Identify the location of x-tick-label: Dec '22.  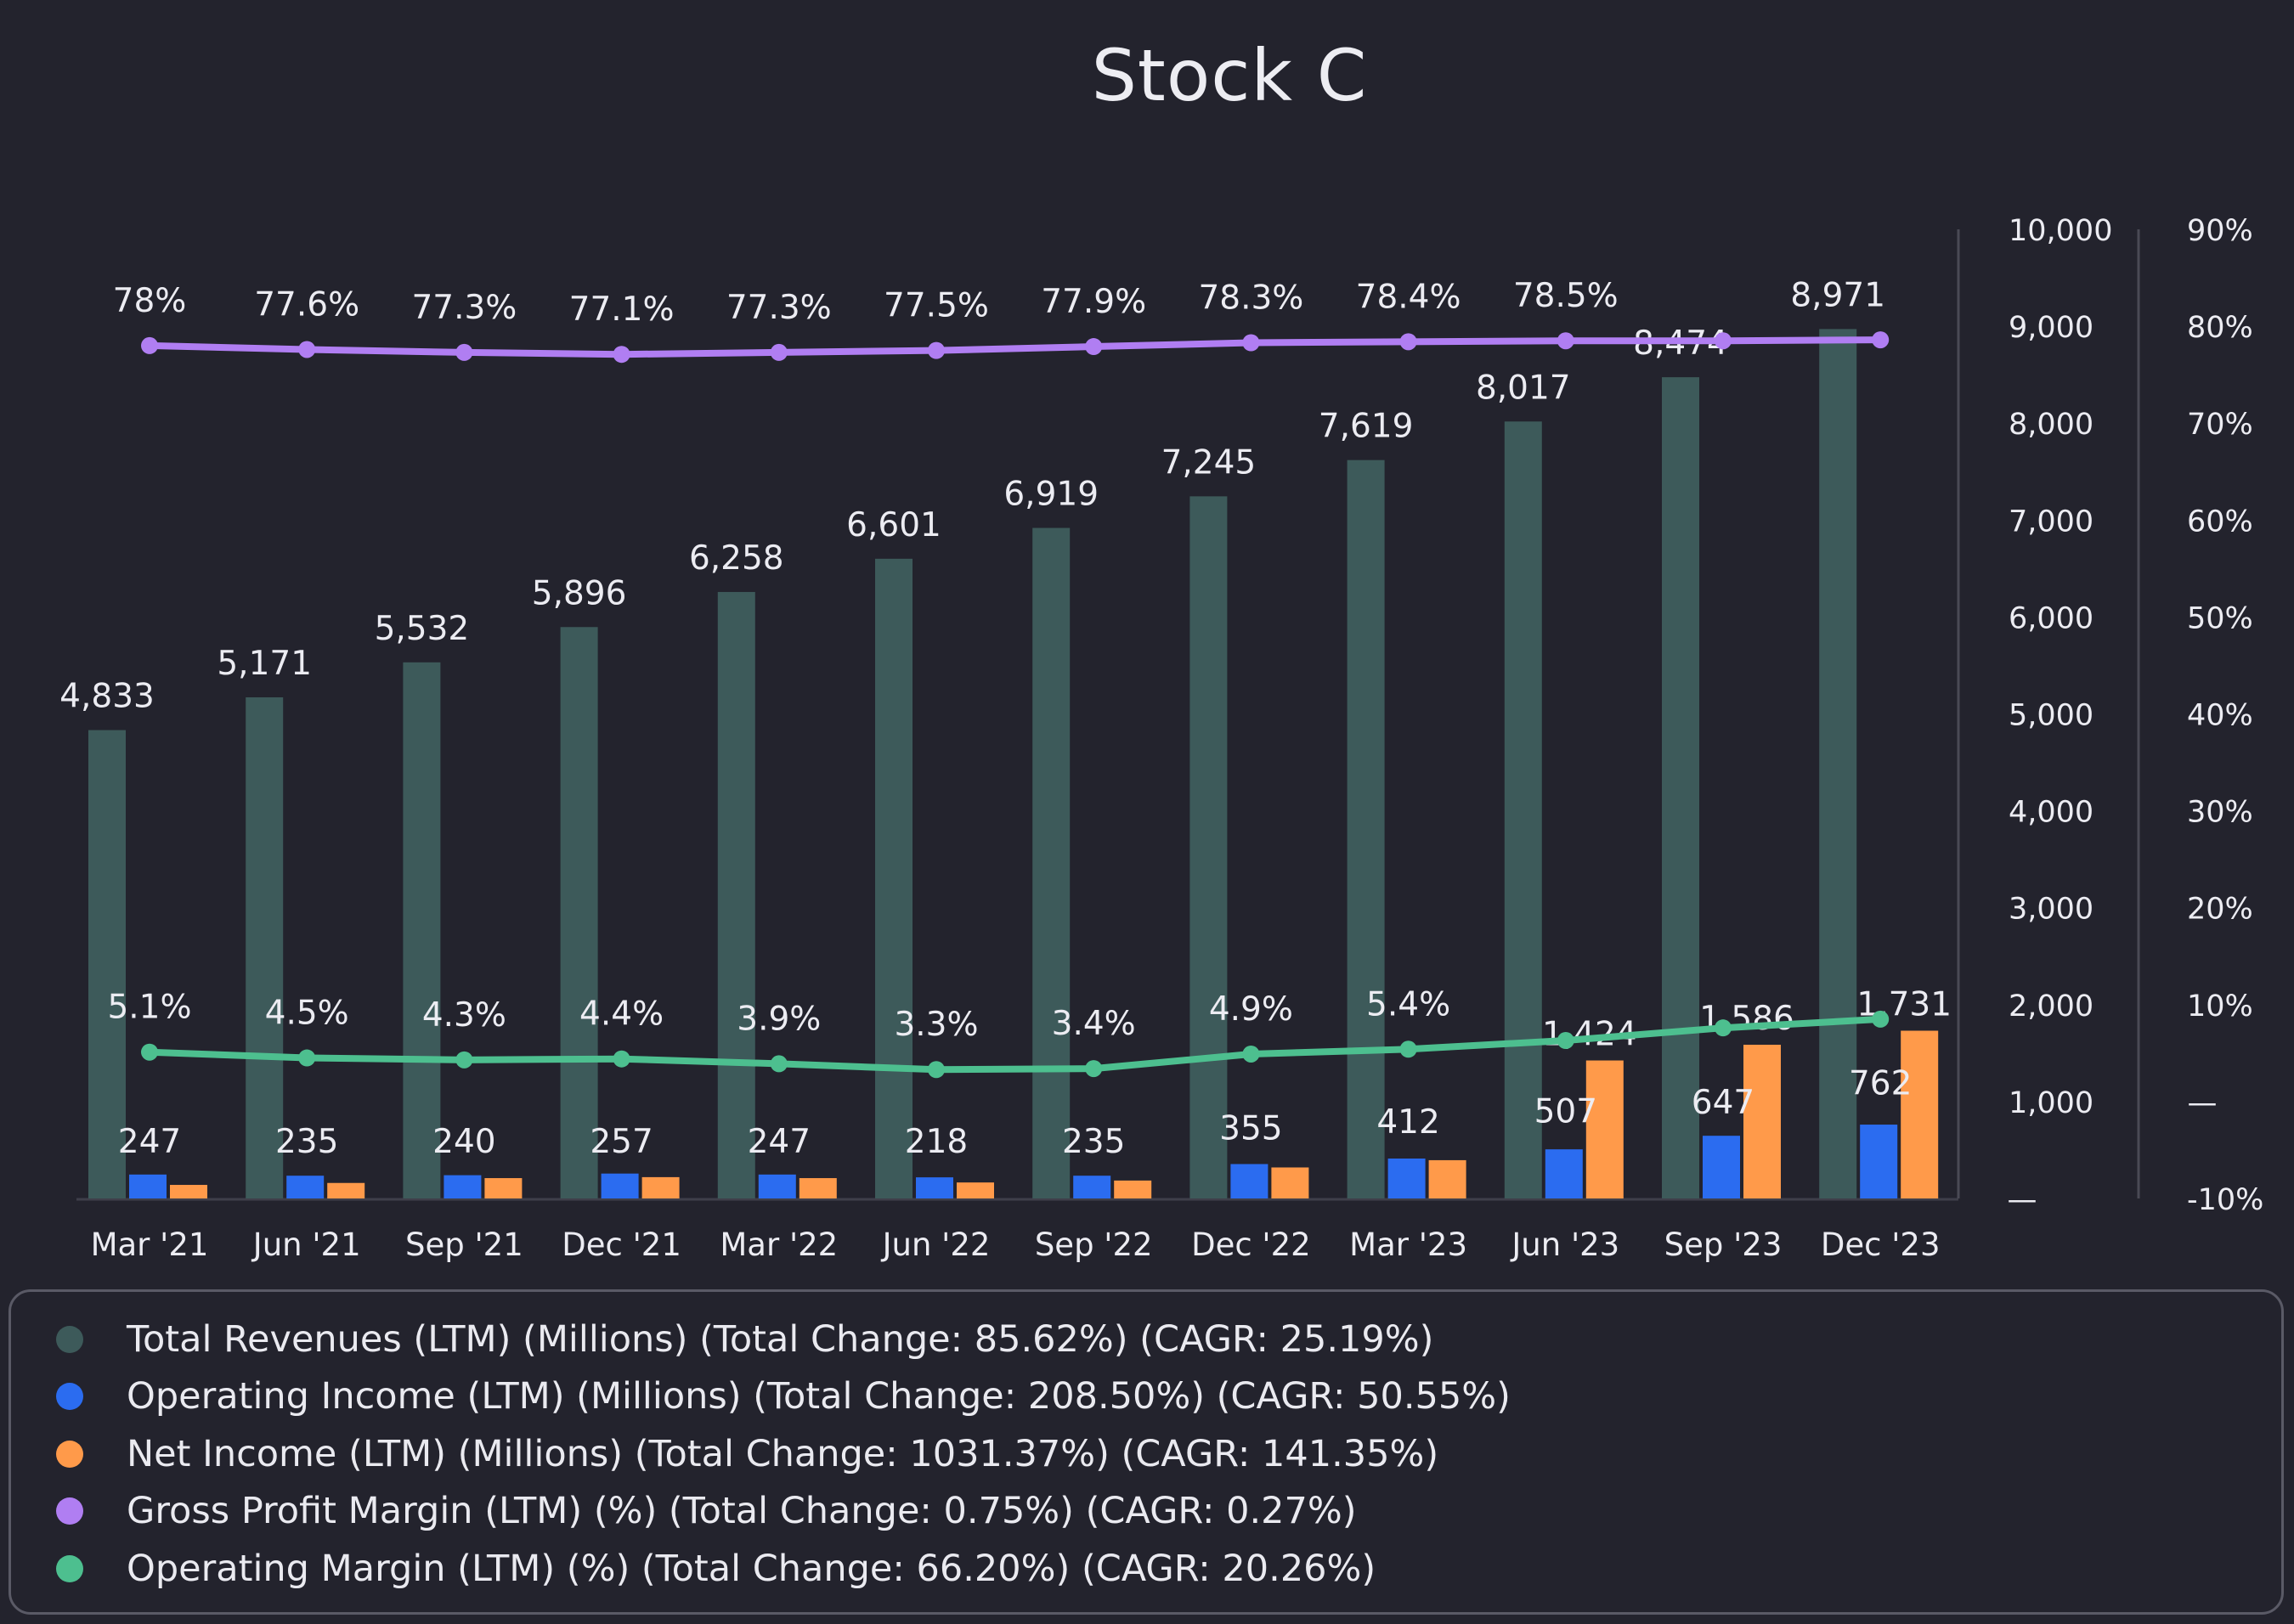
(1251, 1244).